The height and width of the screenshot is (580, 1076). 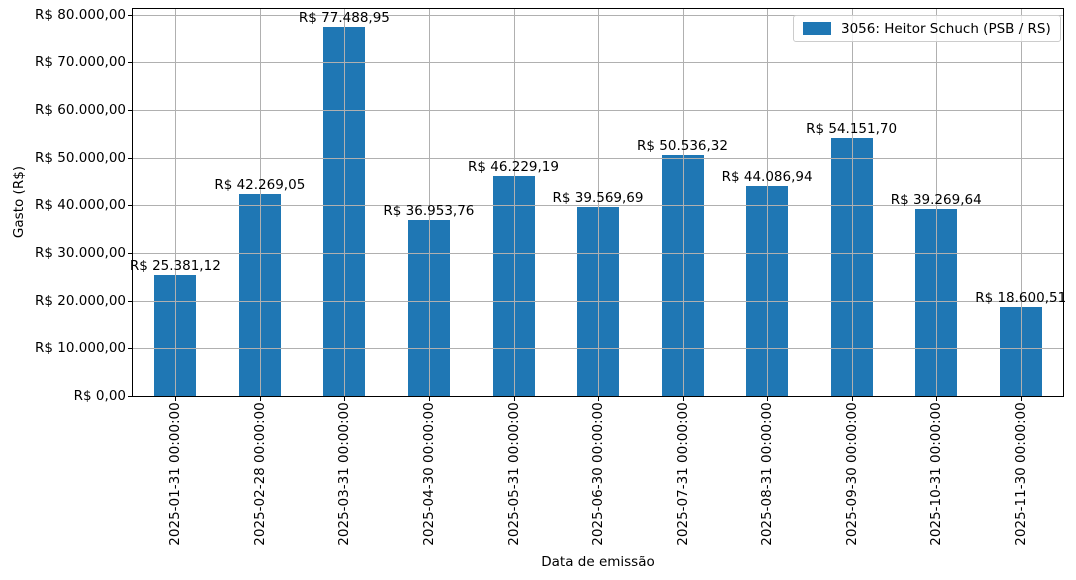 I want to click on y-axis-title: Gasto (R$), so click(x=19, y=202).